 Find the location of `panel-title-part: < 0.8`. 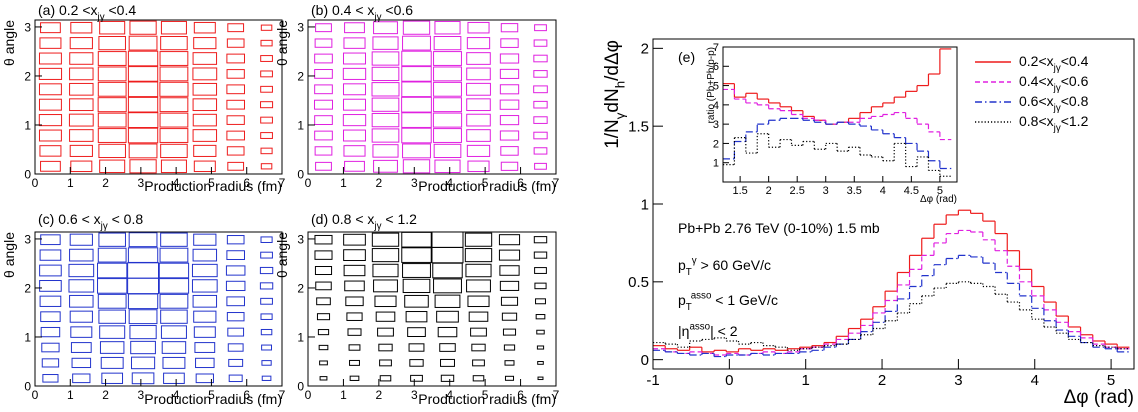

panel-title-part: < 0.8 is located at coordinates (126, 219).